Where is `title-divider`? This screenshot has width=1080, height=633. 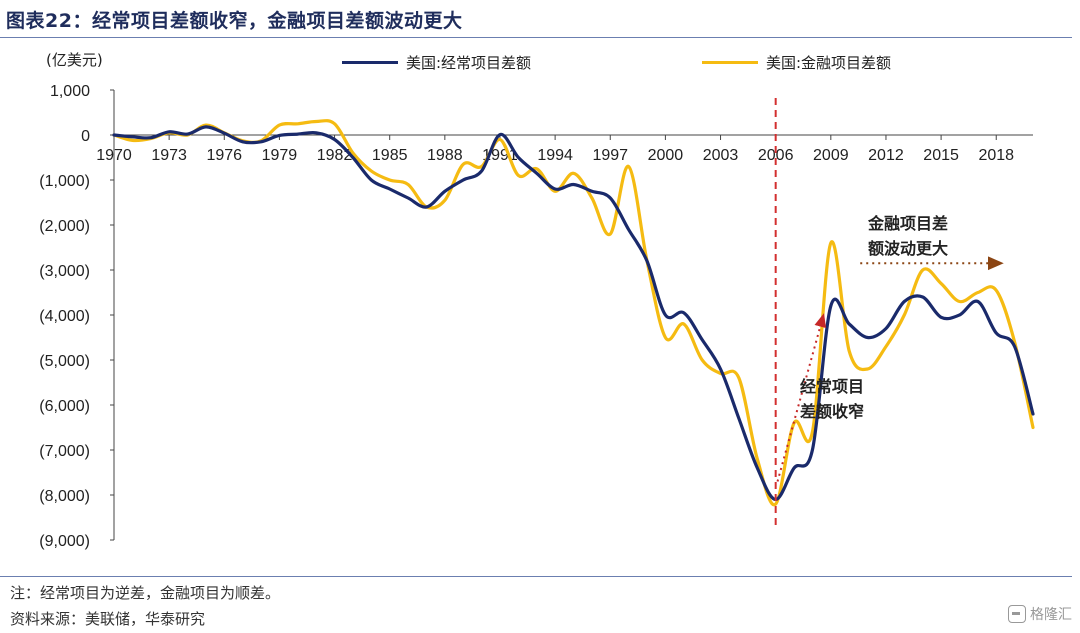
title-divider is located at coordinates (536, 37).